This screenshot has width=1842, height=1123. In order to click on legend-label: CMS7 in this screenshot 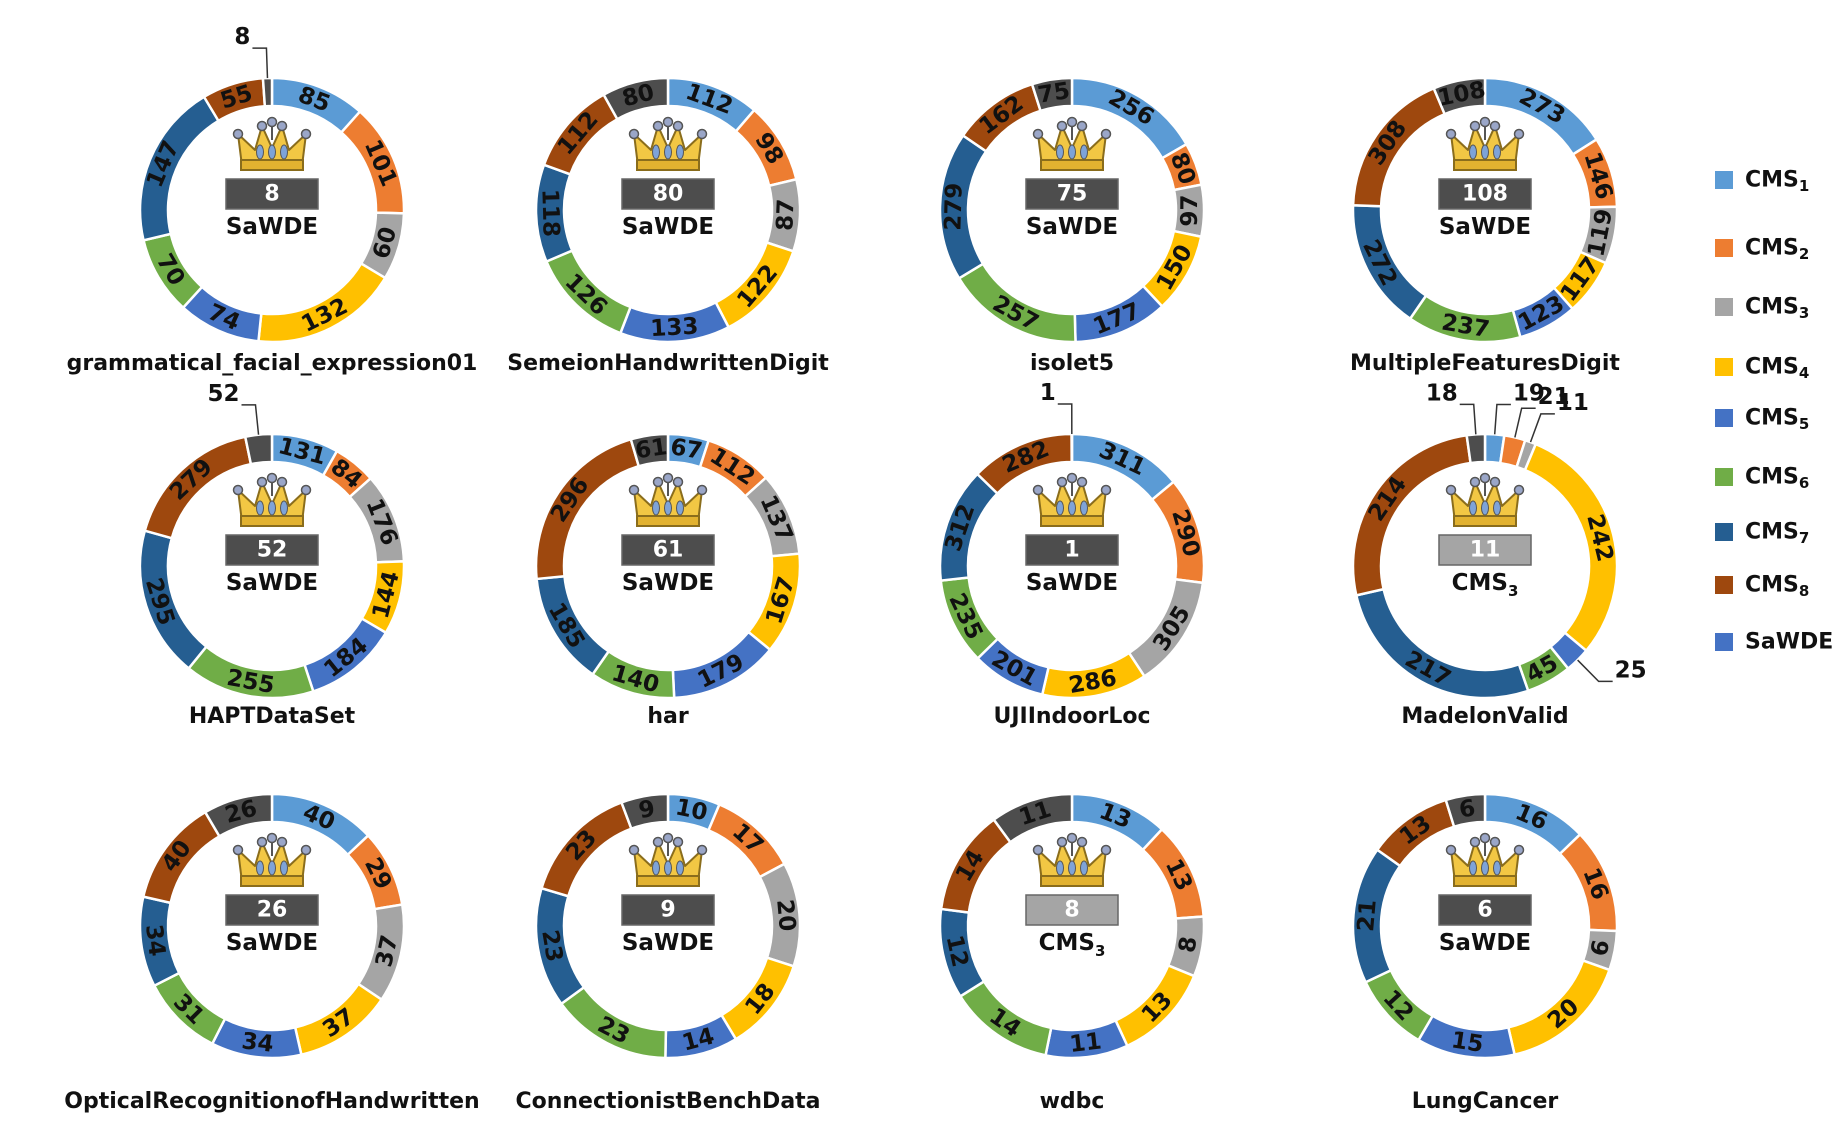, I will do `click(1777, 534)`.